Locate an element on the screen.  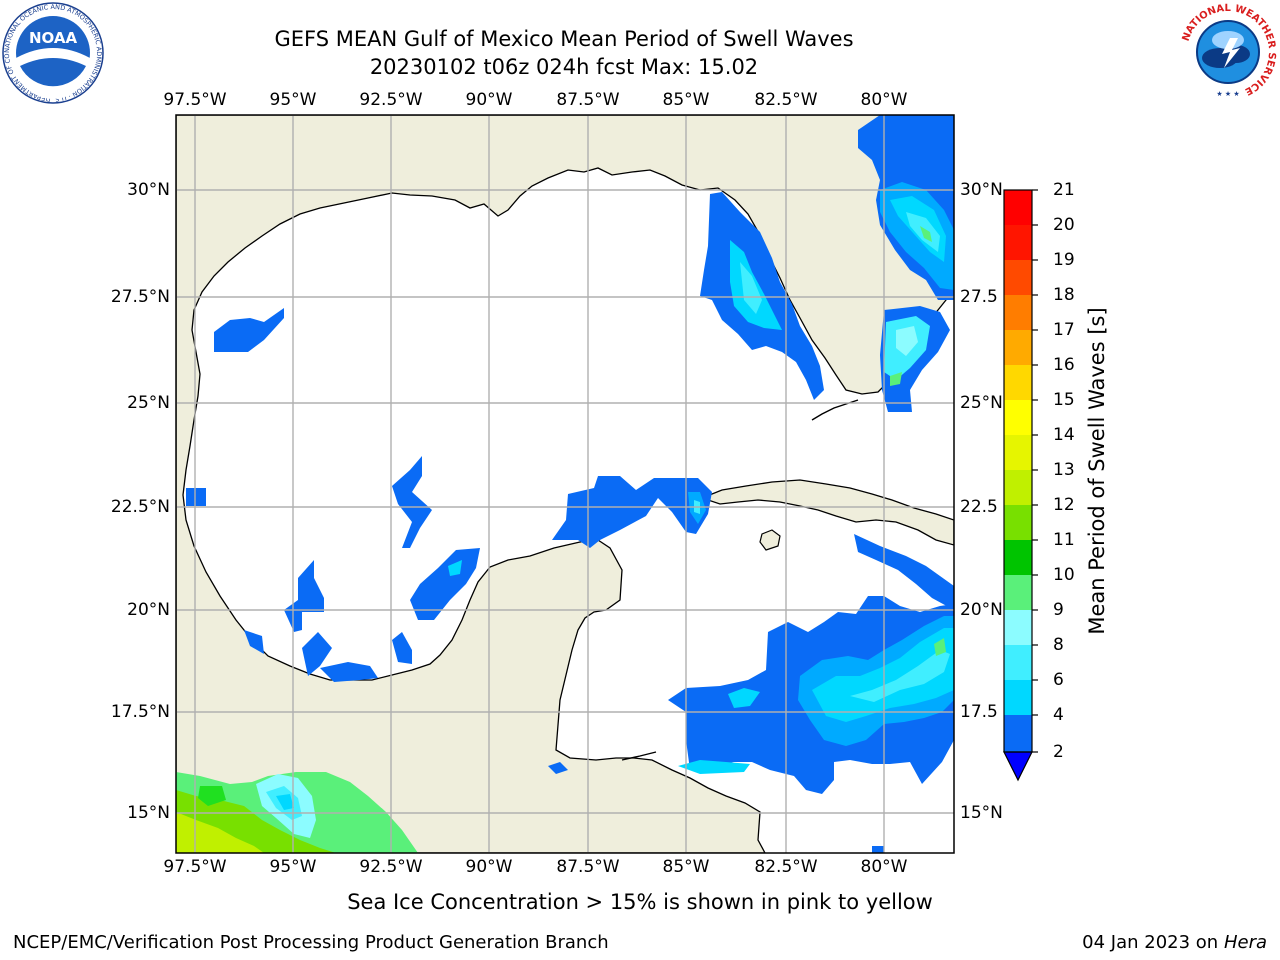
lat-label-left: 20°N is located at coordinates (148, 610).